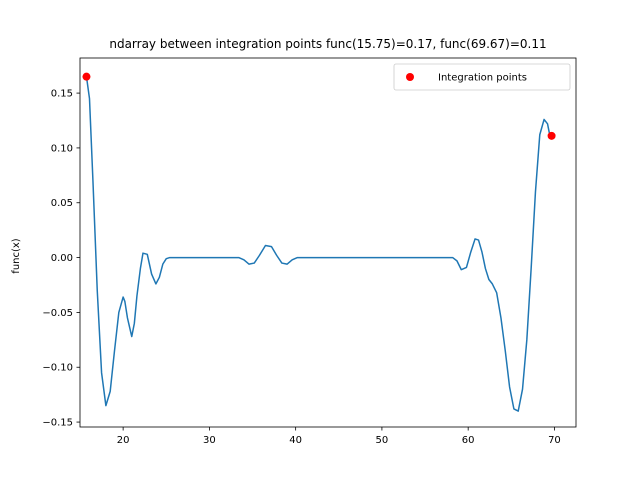 This screenshot has height=480, width=640. What do you see at coordinates (57, 368) in the screenshot?
I see `y-tick-label-1: −0.10` at bounding box center [57, 368].